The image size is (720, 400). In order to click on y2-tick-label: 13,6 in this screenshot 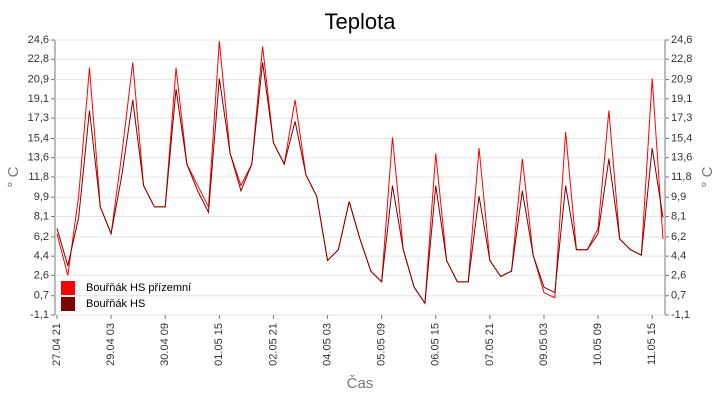, I will do `click(681, 158)`.